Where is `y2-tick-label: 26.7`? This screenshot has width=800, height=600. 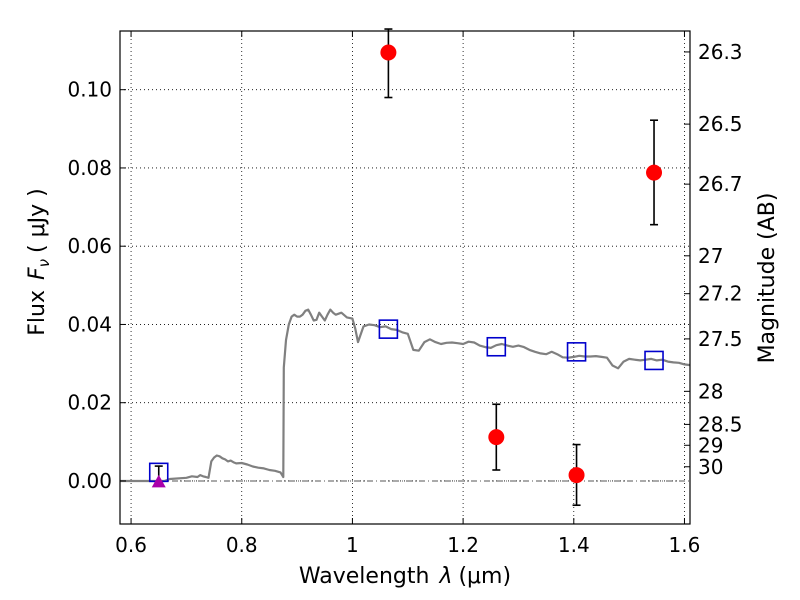
y2-tick-label: 26.7 is located at coordinates (720, 184).